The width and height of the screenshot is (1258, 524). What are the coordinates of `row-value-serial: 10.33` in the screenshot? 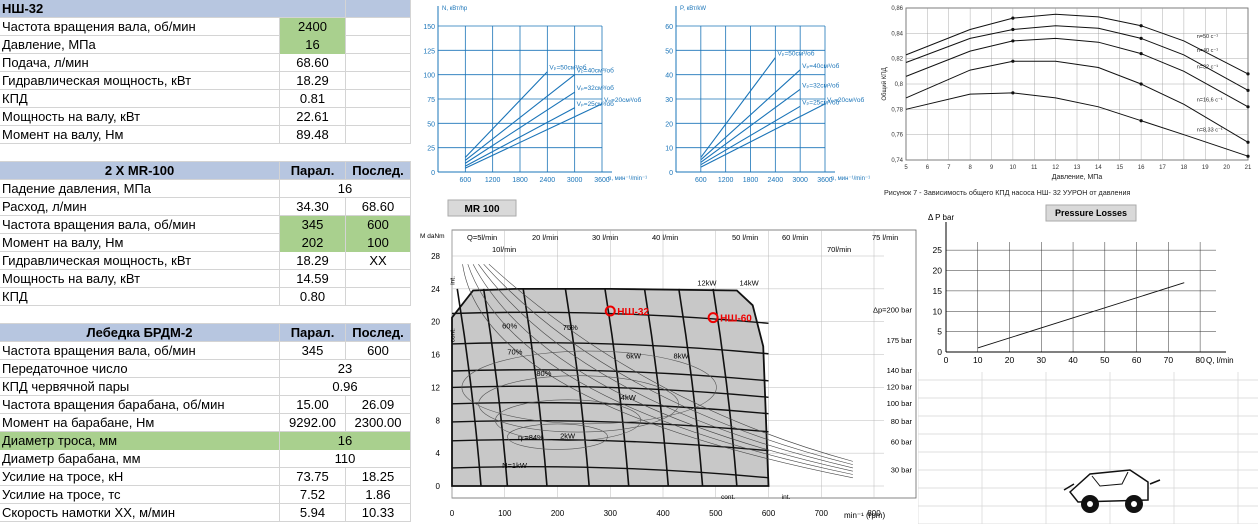 It's located at (378, 513).